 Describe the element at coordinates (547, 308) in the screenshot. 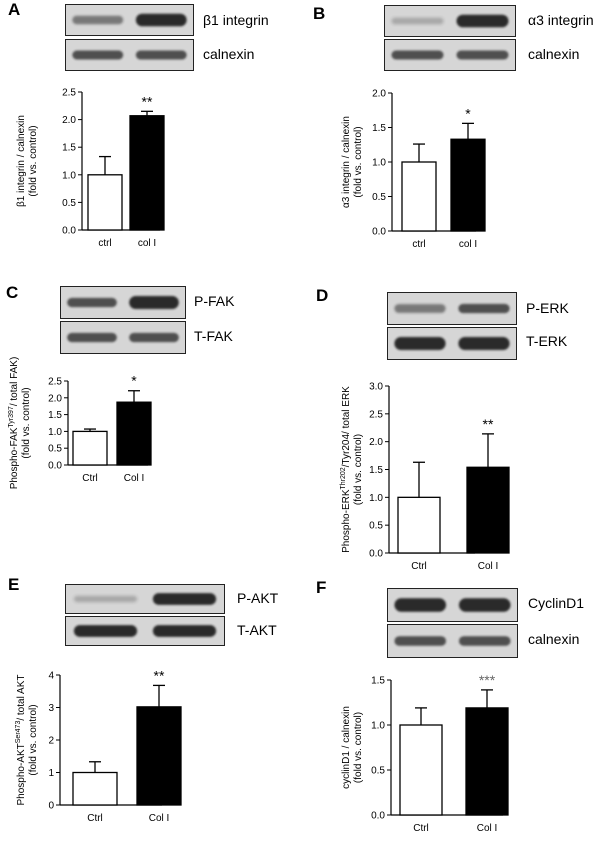

I see `blot-label: P-ERK` at that location.